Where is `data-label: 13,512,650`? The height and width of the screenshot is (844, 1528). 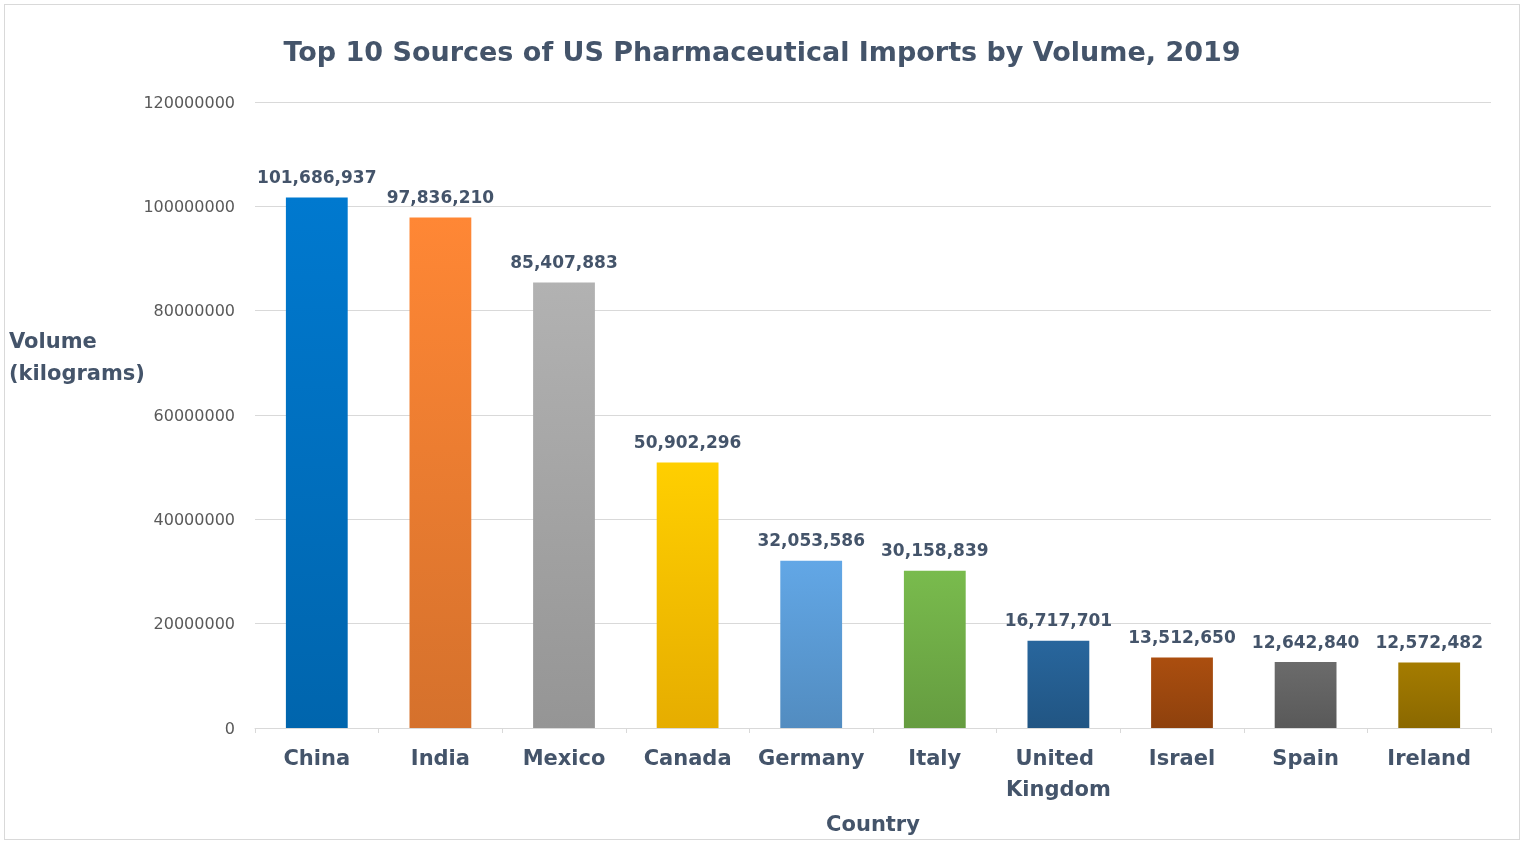 data-label: 13,512,650 is located at coordinates (1182, 637).